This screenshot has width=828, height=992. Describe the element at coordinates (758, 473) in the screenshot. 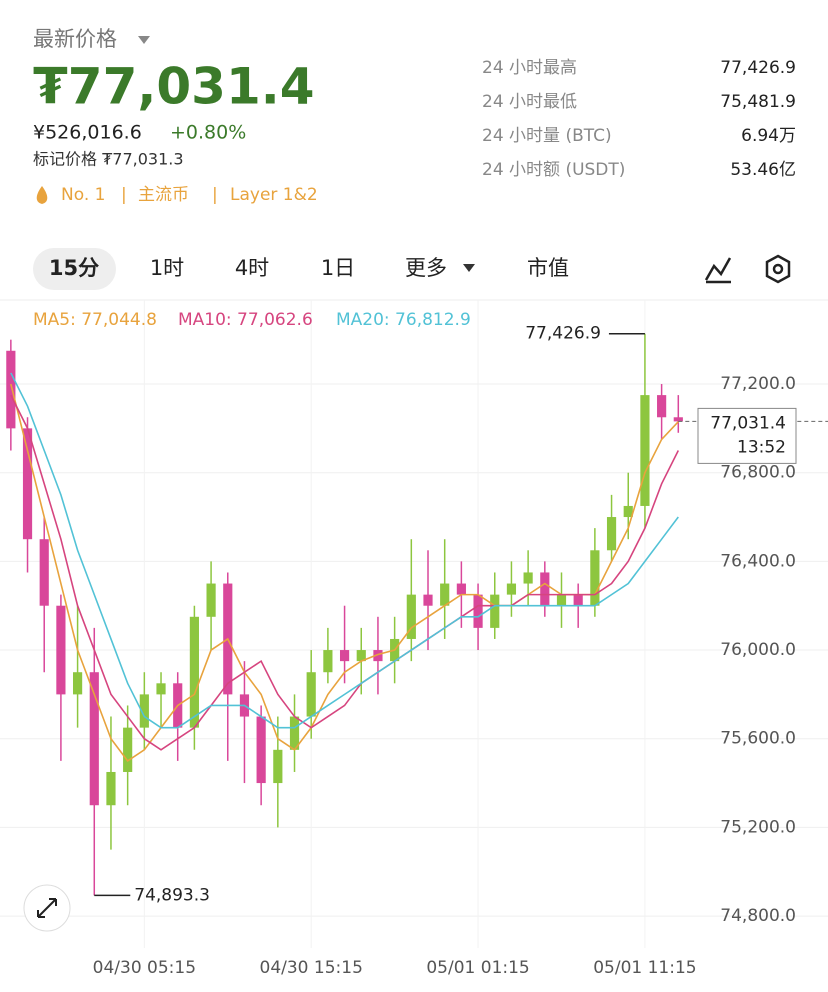

I see `y-tick-label: 76,800.0` at that location.